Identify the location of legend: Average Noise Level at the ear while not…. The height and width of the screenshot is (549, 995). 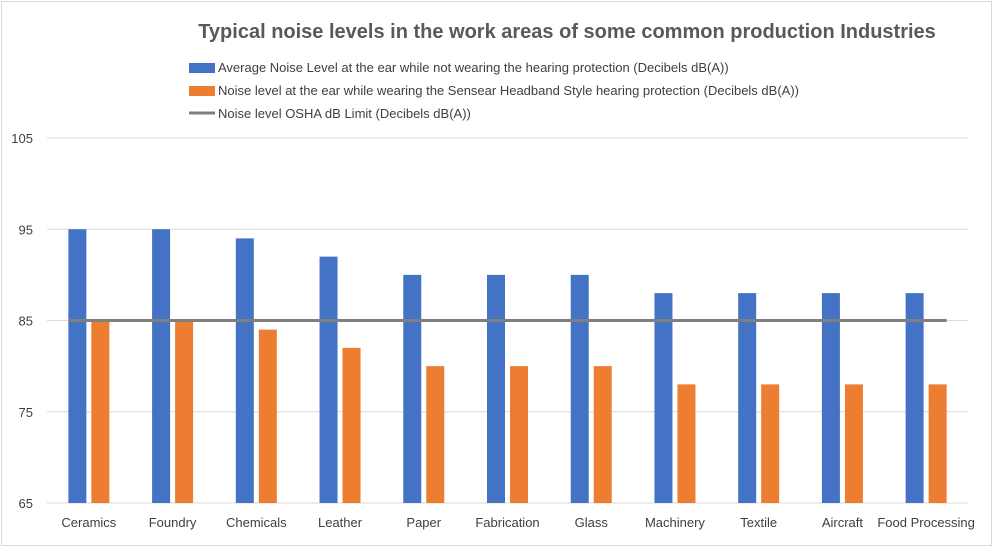
(494, 90).